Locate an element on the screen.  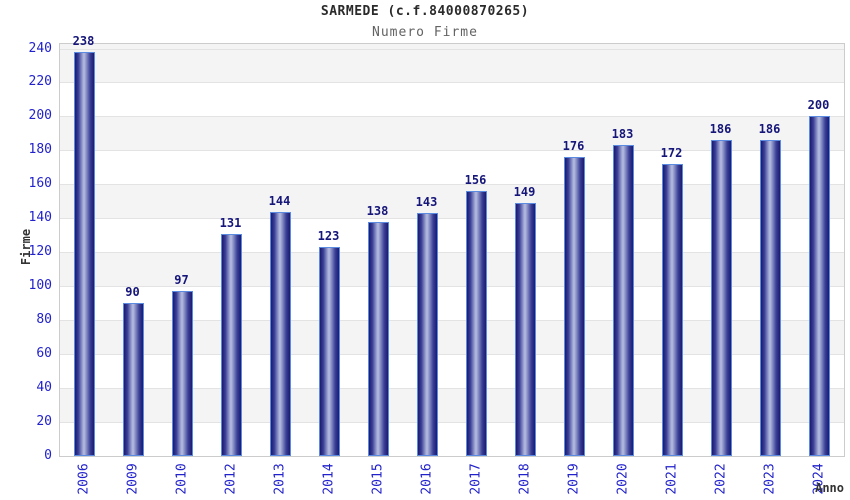
bar-2023 is located at coordinates (770, 298).